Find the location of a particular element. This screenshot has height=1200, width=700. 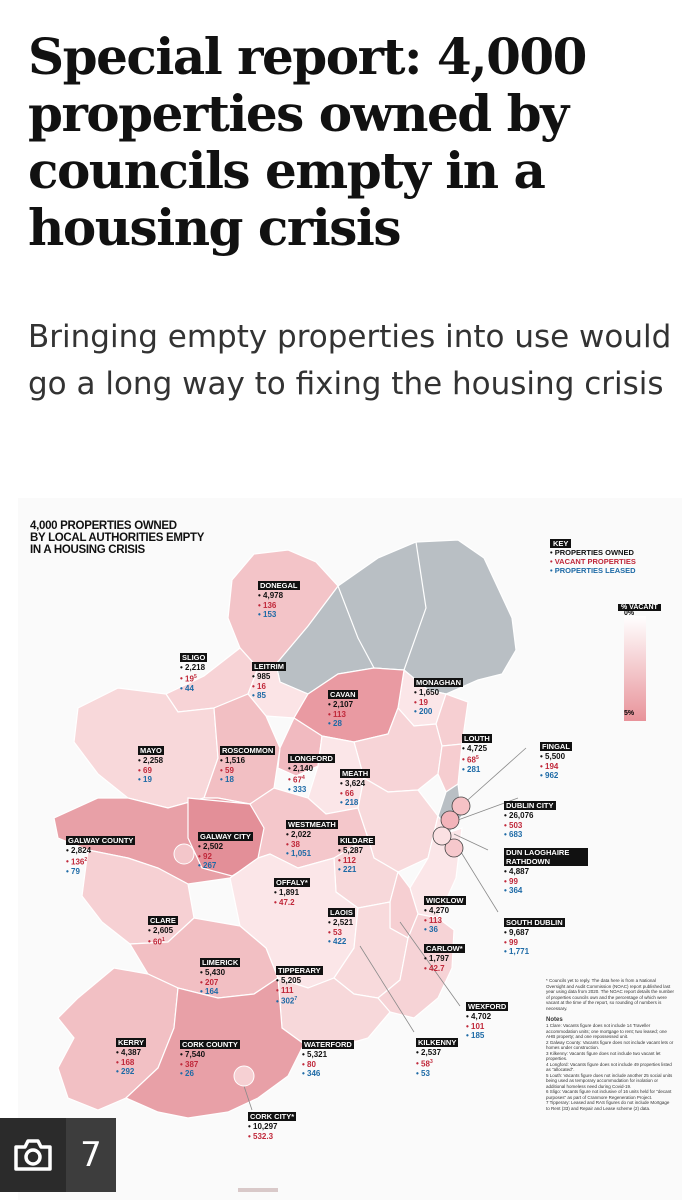

properties-owned-value: 3,624 is located at coordinates (355, 784).